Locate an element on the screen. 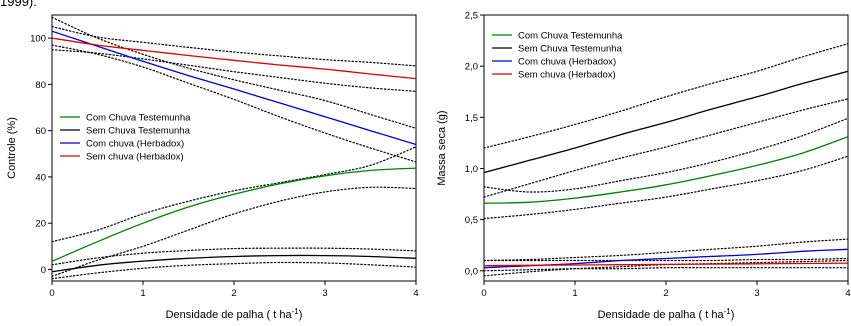 Image resolution: width=851 pixels, height=326 pixels. caption-fragment: 1999). is located at coordinates (18, 4).